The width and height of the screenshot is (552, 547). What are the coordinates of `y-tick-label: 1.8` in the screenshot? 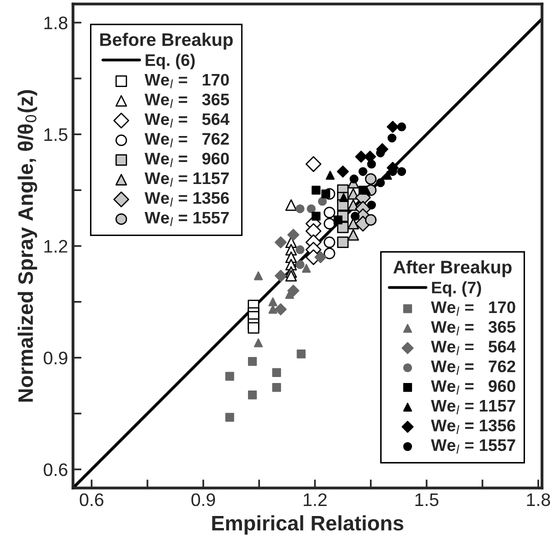 It's located at (56, 23).